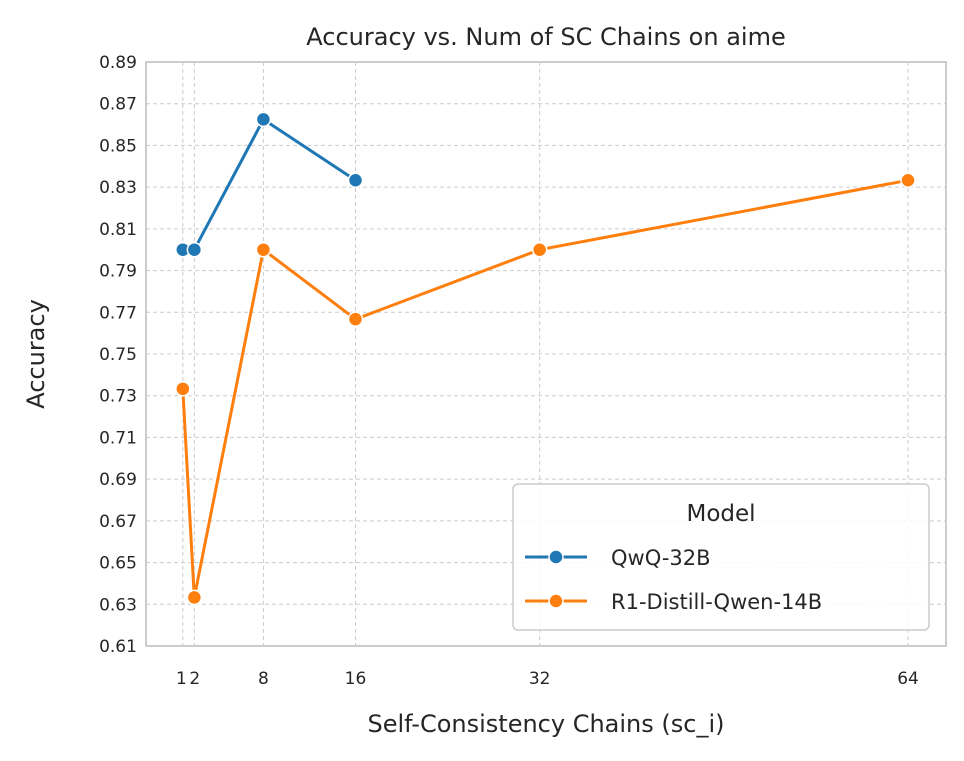 This screenshot has height=761, width=964. Describe the element at coordinates (118, 313) in the screenshot. I see `y-tick-label: 0.77` at that location.